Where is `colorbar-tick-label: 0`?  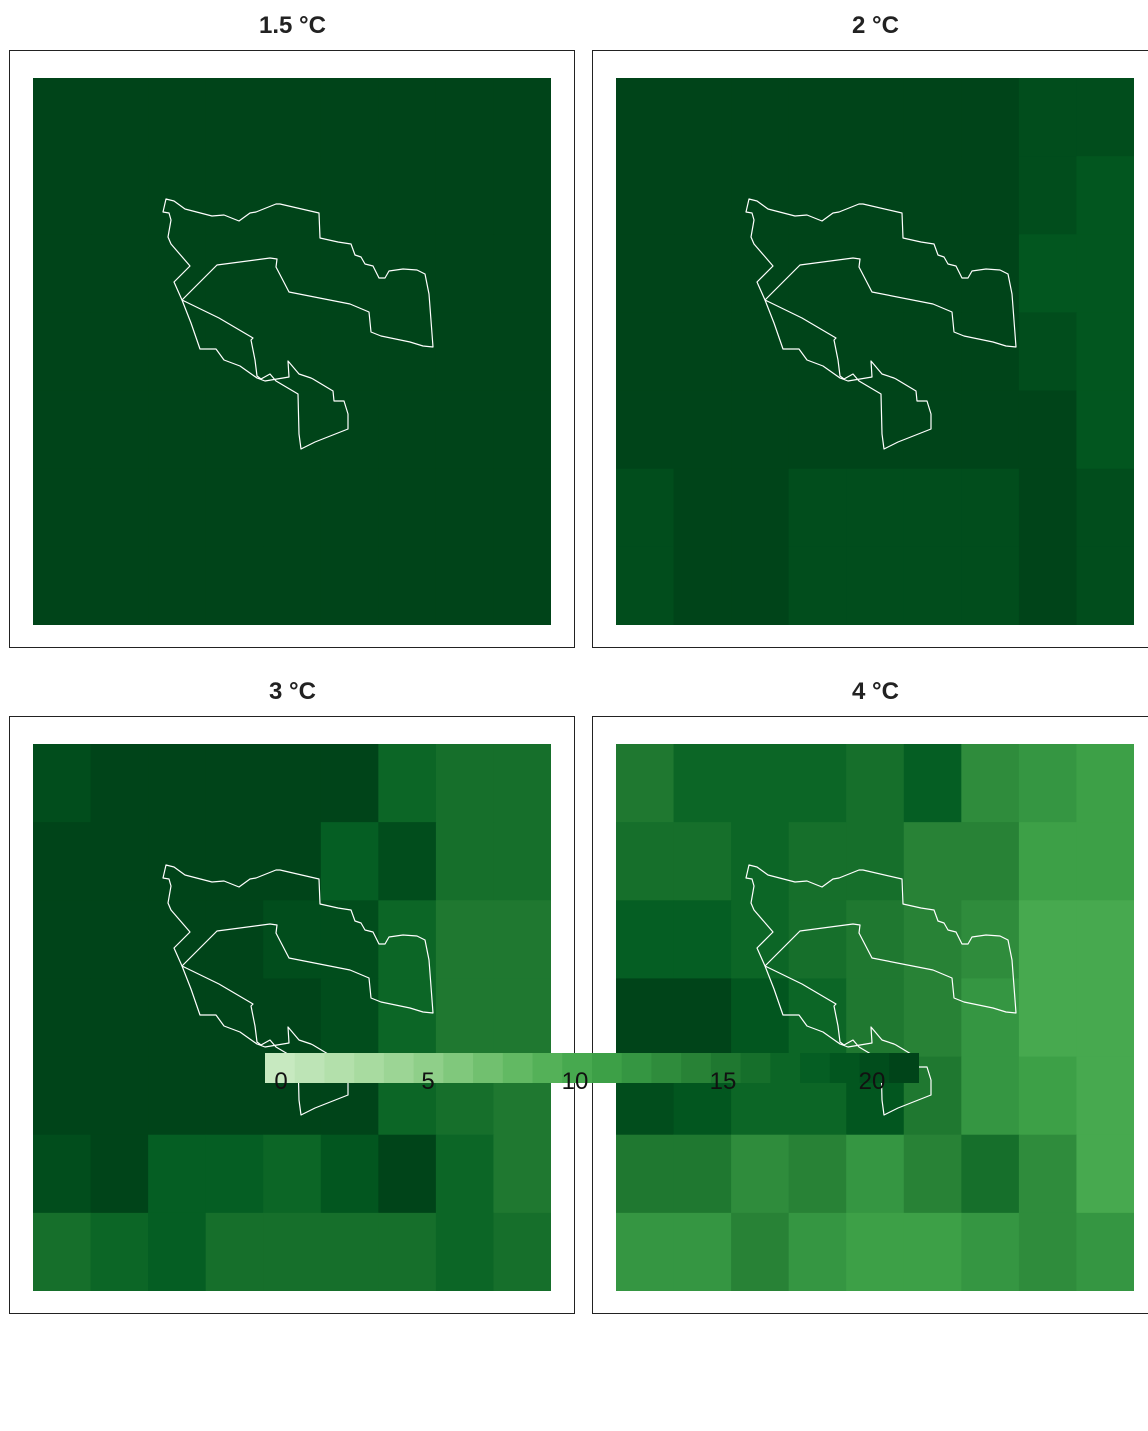
colorbar-tick-label: 0 is located at coordinates (281, 1081).